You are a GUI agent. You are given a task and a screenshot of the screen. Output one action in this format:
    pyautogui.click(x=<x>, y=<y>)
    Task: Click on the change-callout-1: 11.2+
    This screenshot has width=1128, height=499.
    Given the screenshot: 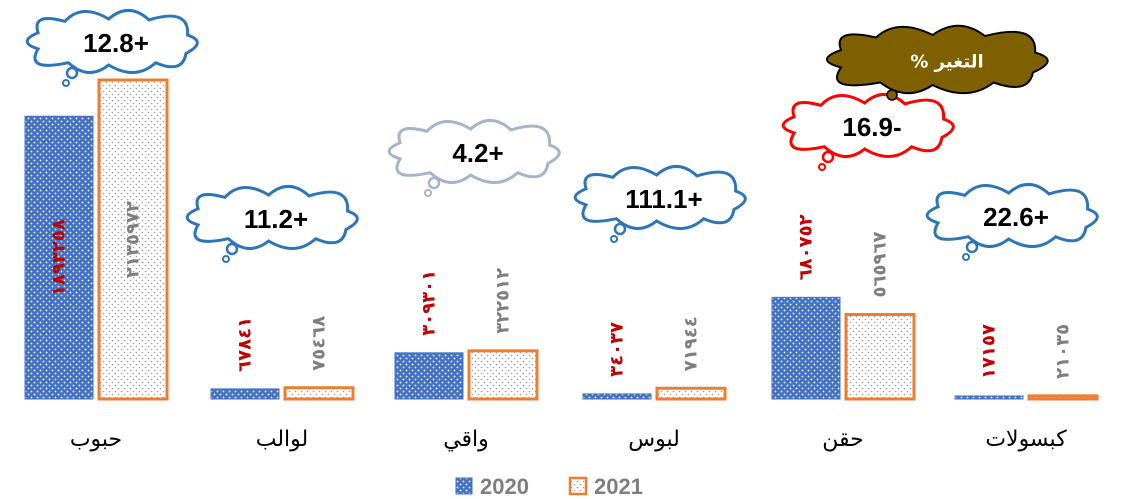 What is the action you would take?
    pyautogui.click(x=272, y=223)
    